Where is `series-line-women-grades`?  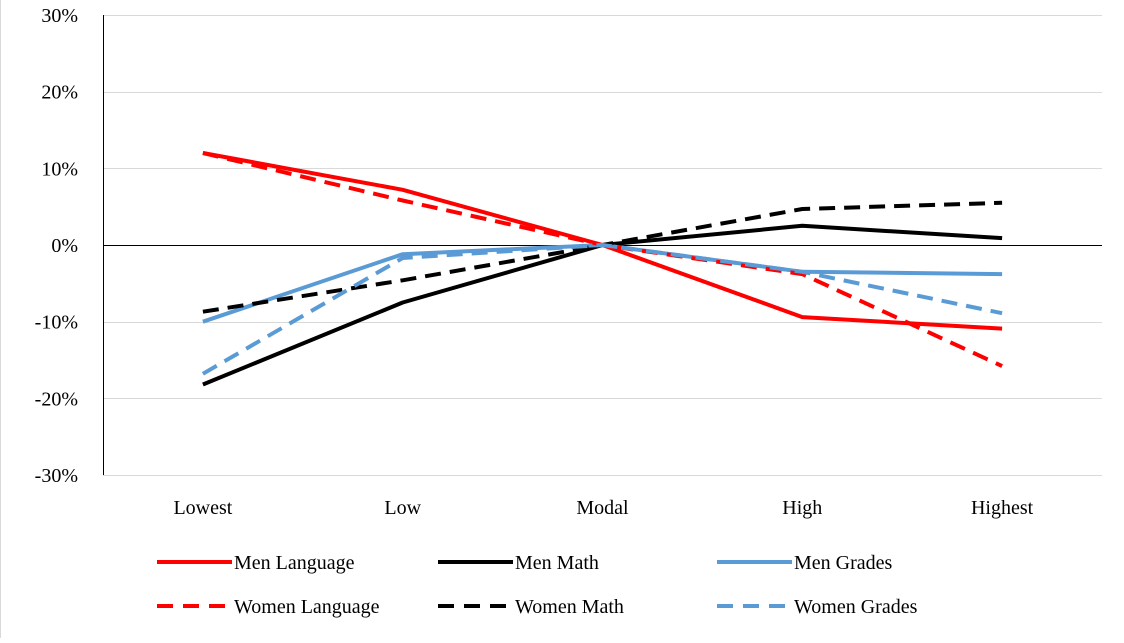
series-line-women-grades is located at coordinates (602, 309).